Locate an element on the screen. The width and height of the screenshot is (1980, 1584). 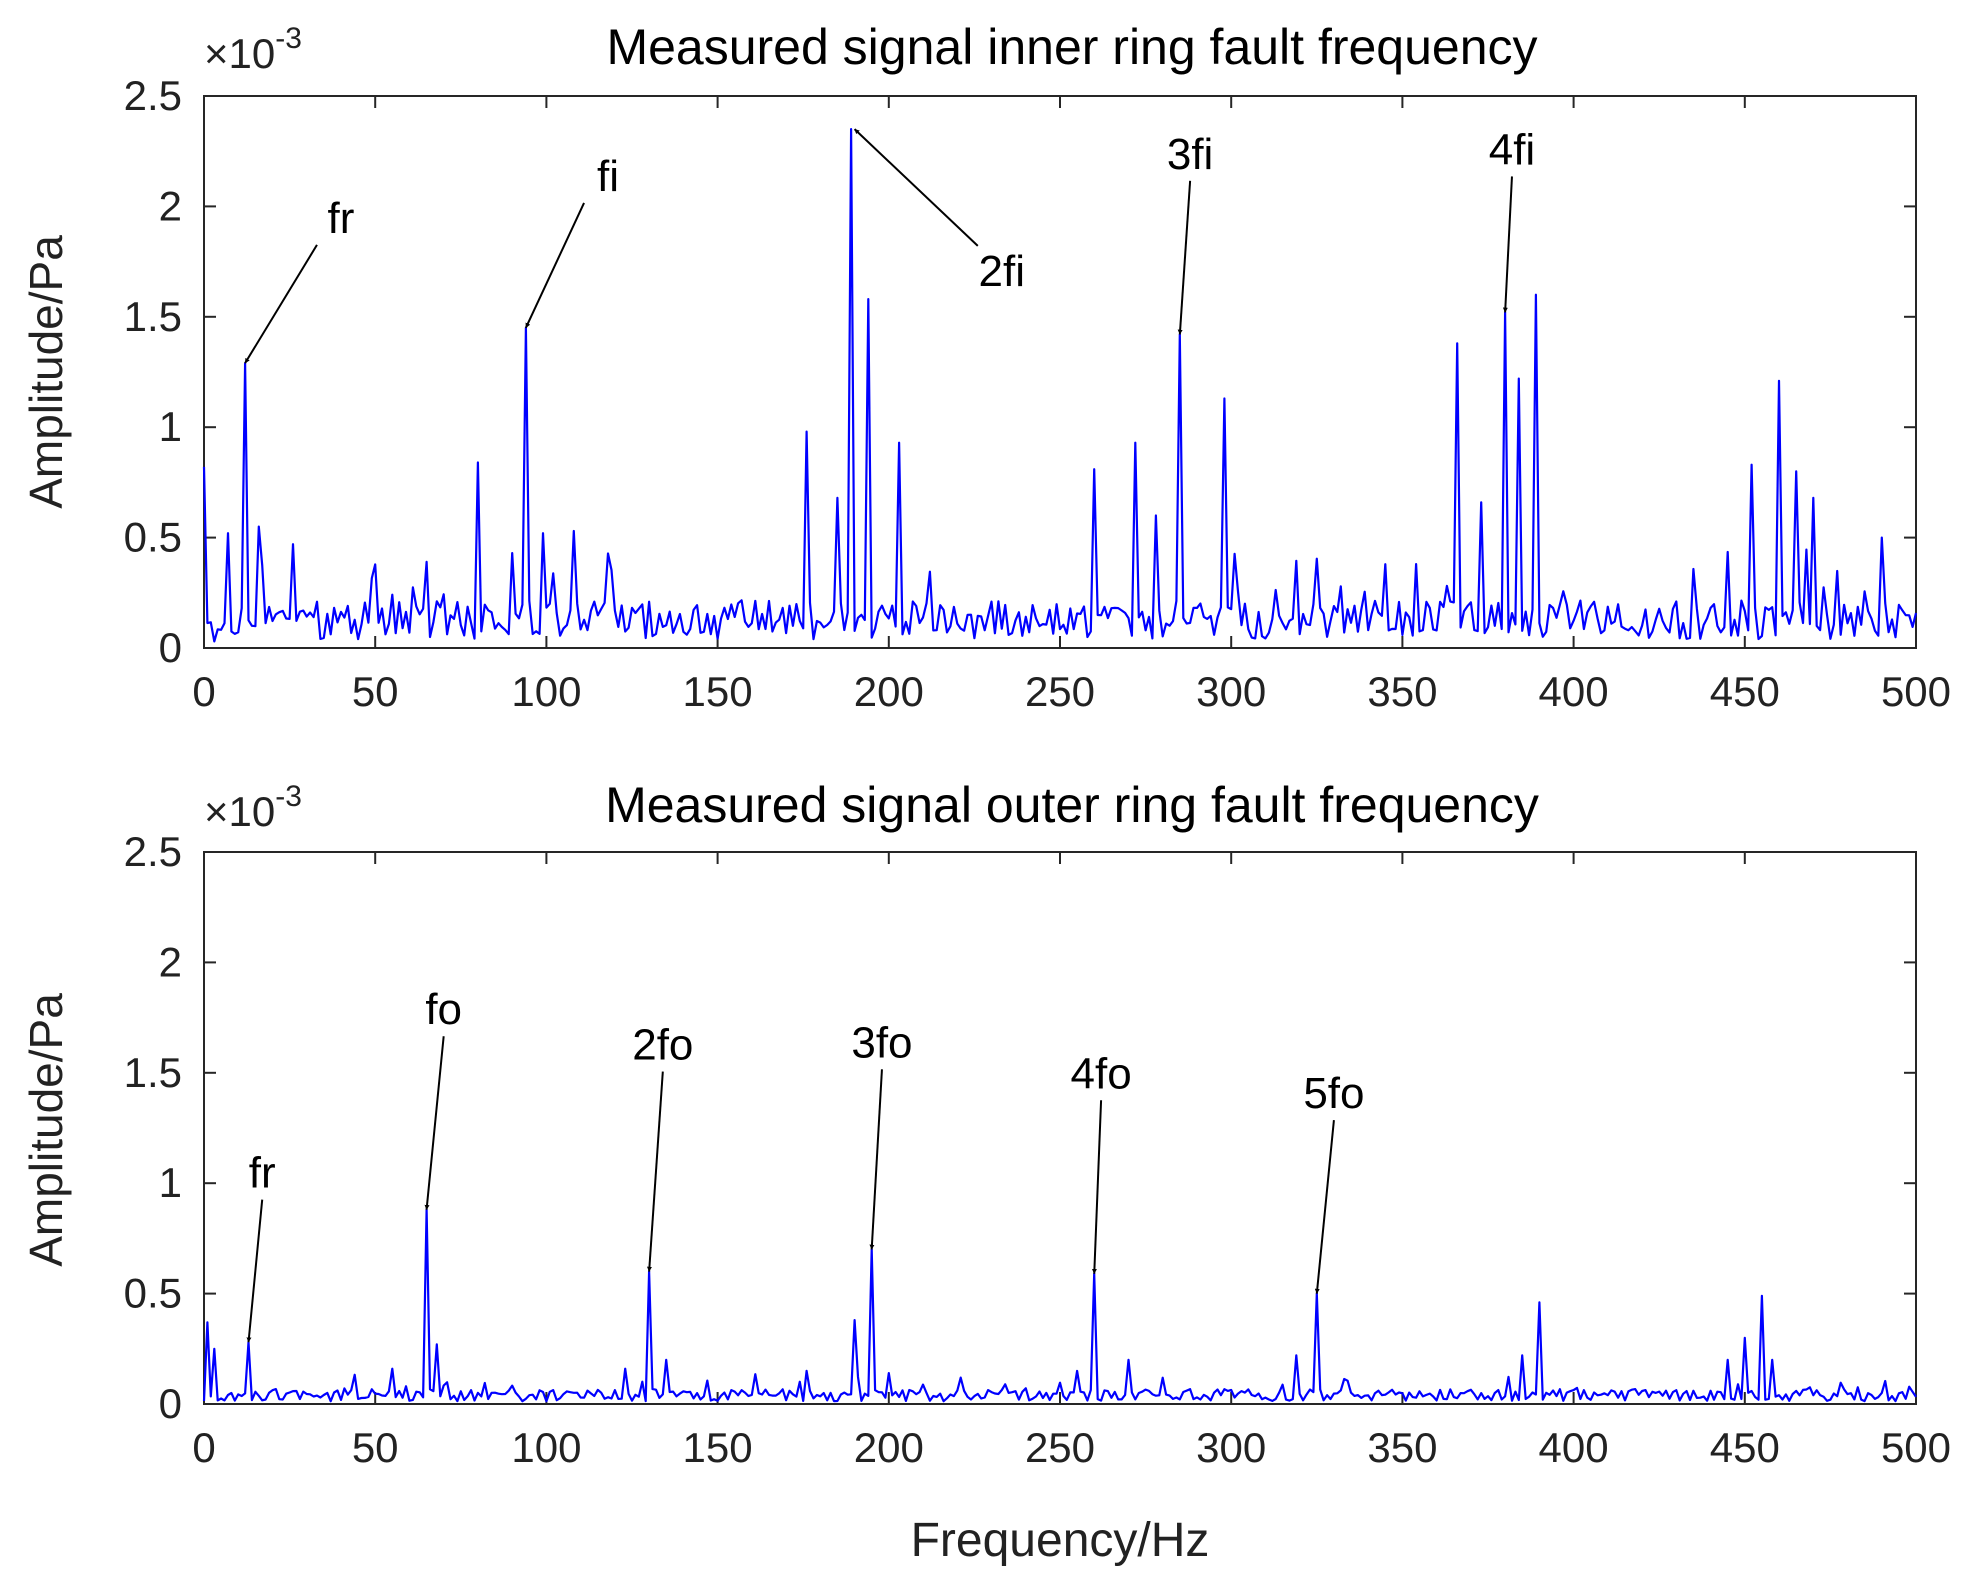
bottom-annotations: fr fo 2fo 3fo 4fo 5fo is located at coordinates (805, 1164).